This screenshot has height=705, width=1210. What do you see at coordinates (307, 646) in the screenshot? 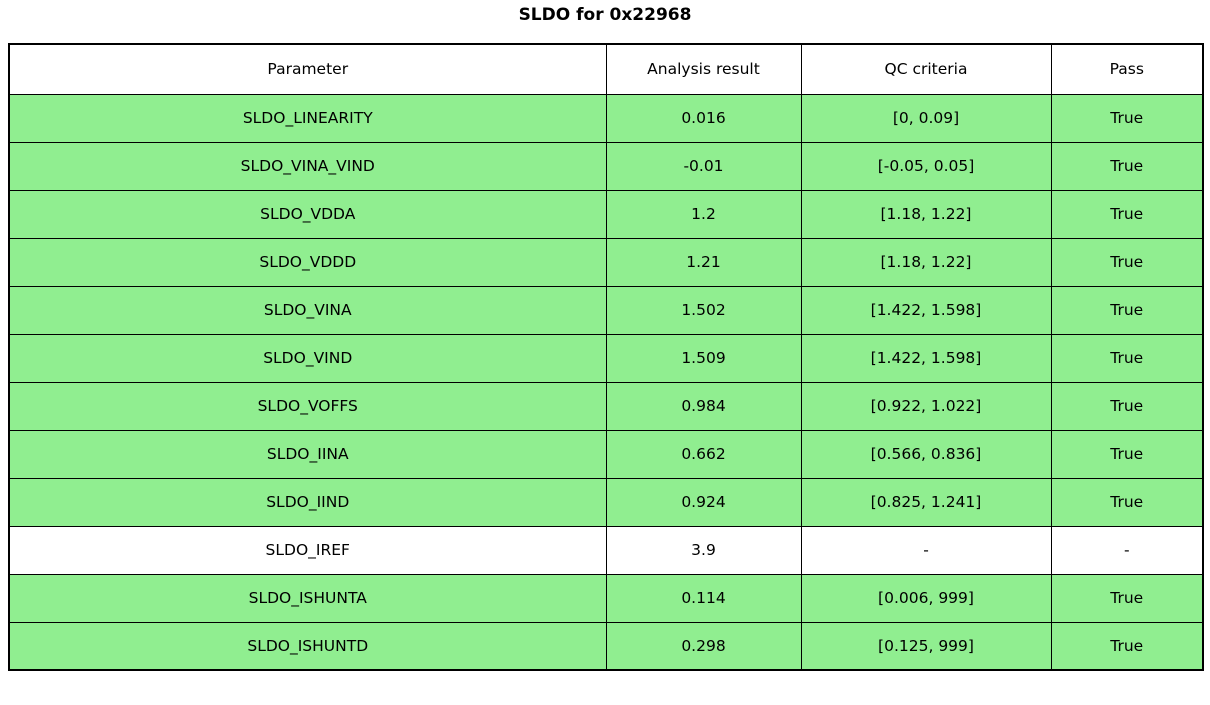
I see `cell-parameter: SLDO_ISHUNTD` at bounding box center [307, 646].